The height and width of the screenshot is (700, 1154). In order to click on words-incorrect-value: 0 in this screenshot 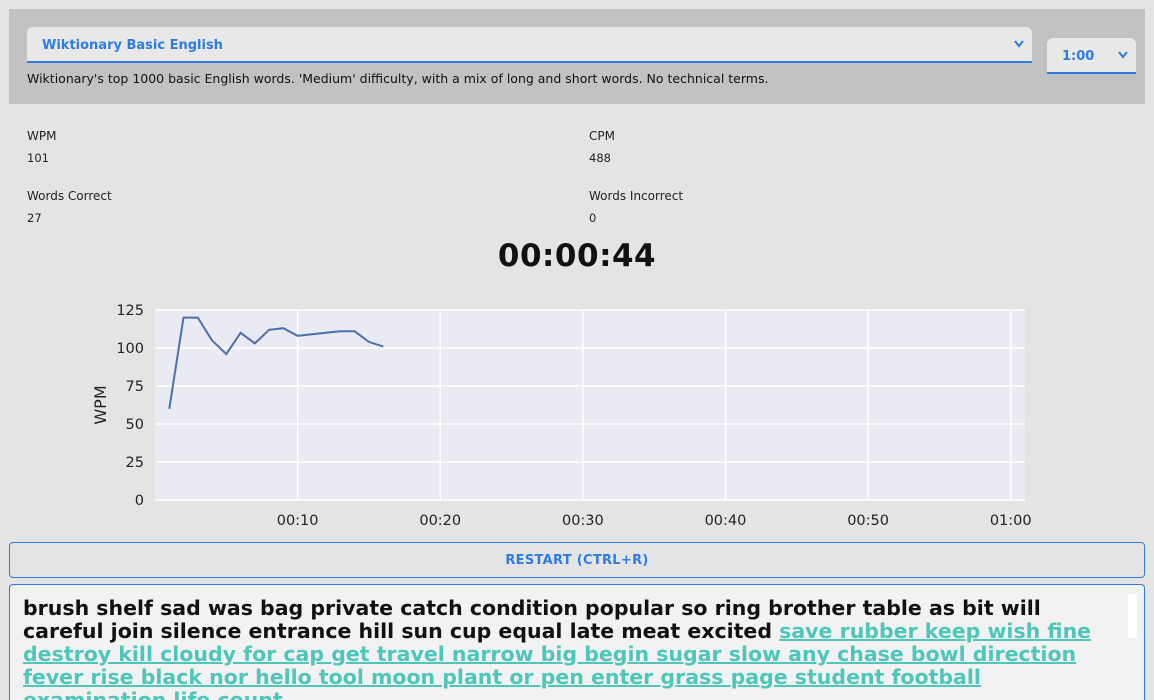, I will do `click(593, 218)`.